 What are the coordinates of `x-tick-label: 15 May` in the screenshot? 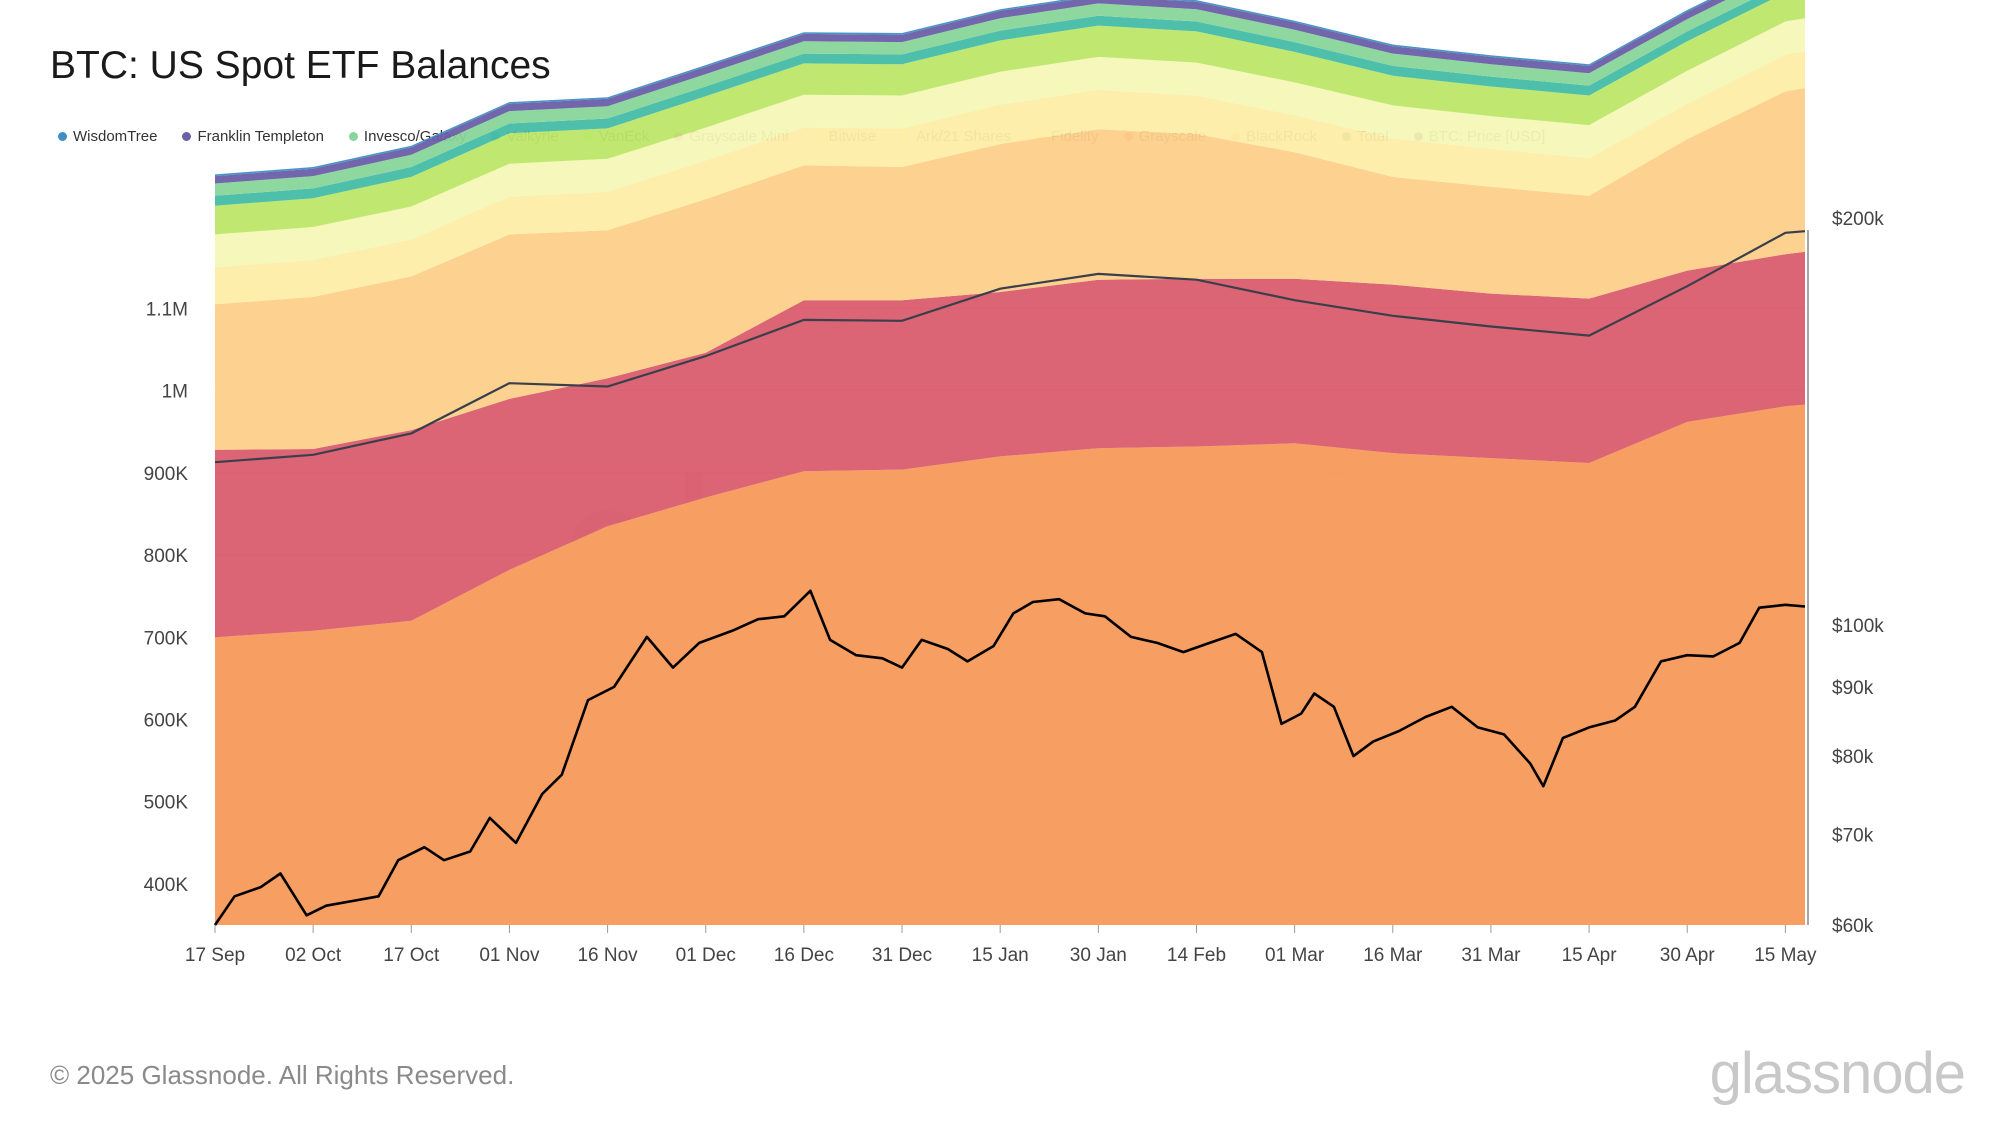 It's located at (1785, 955).